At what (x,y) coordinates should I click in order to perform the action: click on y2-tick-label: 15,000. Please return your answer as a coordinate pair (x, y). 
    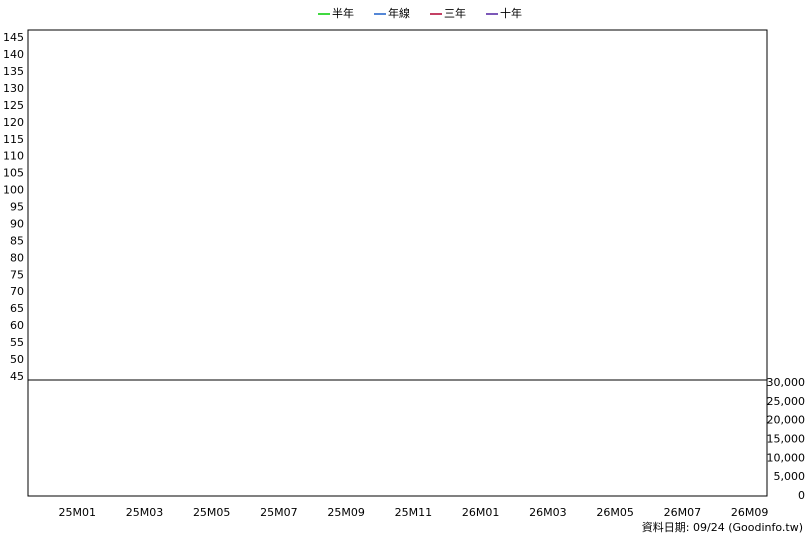
    Looking at the image, I should click on (786, 439).